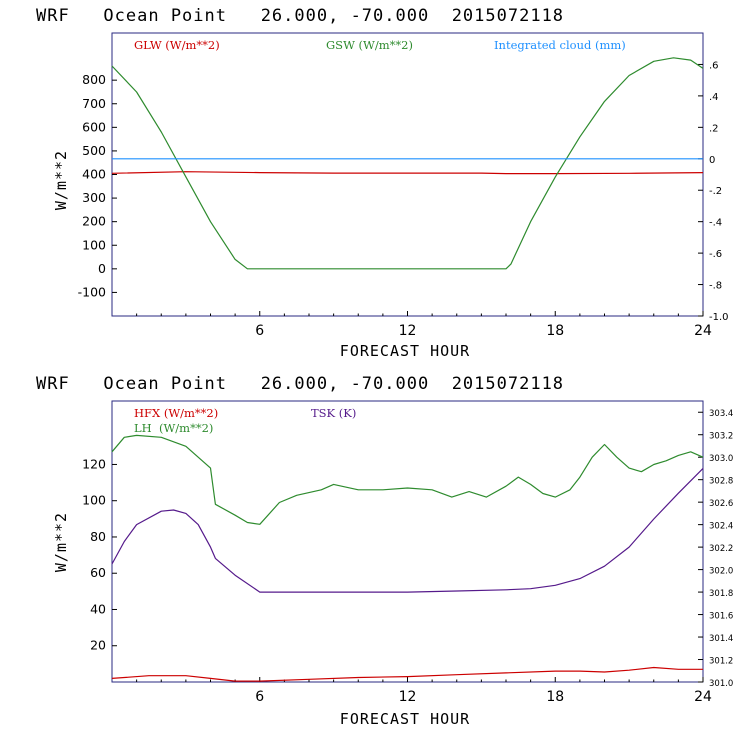 This screenshot has width=740, height=740. Describe the element at coordinates (97, 185) in the screenshot. I see `chart-top-y-axis: -100 0 100 200 300 400 500 600 700 800` at that location.